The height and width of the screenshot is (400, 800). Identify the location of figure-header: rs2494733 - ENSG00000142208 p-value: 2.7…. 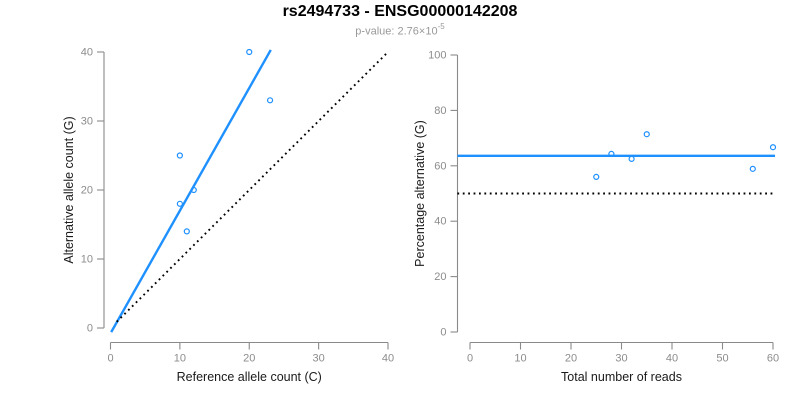
(400, 20).